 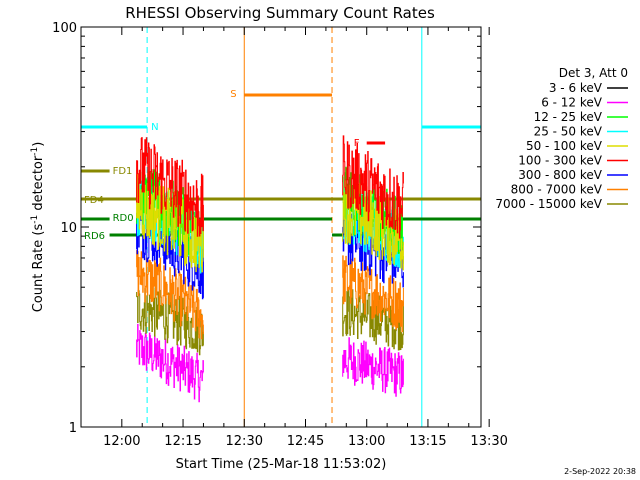 What do you see at coordinates (281, 464) in the screenshot?
I see `x-axis-label: Start Time (25-Mar-18 11:53:02)` at bounding box center [281, 464].